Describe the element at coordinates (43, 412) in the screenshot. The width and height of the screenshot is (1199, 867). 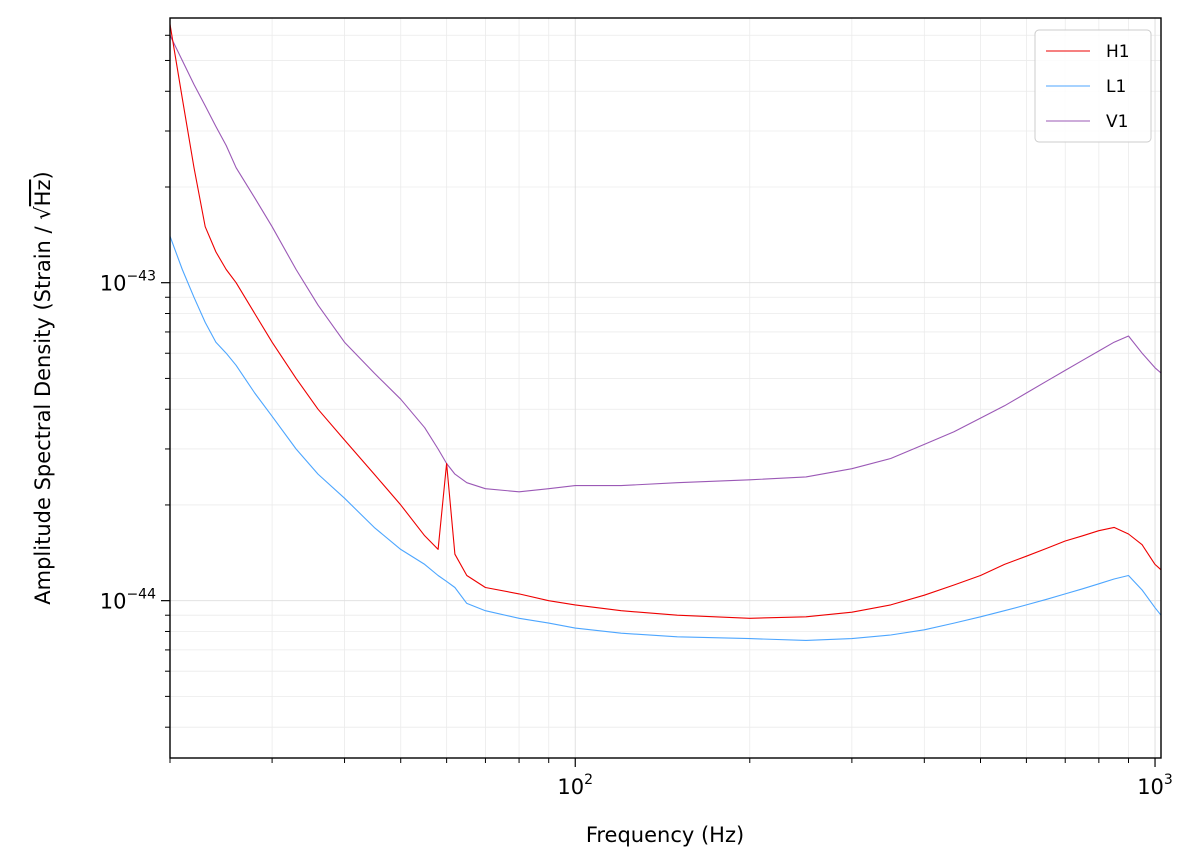
I see `y-axis-label-main: Amplitude Spectral Density (Strain /` at that location.